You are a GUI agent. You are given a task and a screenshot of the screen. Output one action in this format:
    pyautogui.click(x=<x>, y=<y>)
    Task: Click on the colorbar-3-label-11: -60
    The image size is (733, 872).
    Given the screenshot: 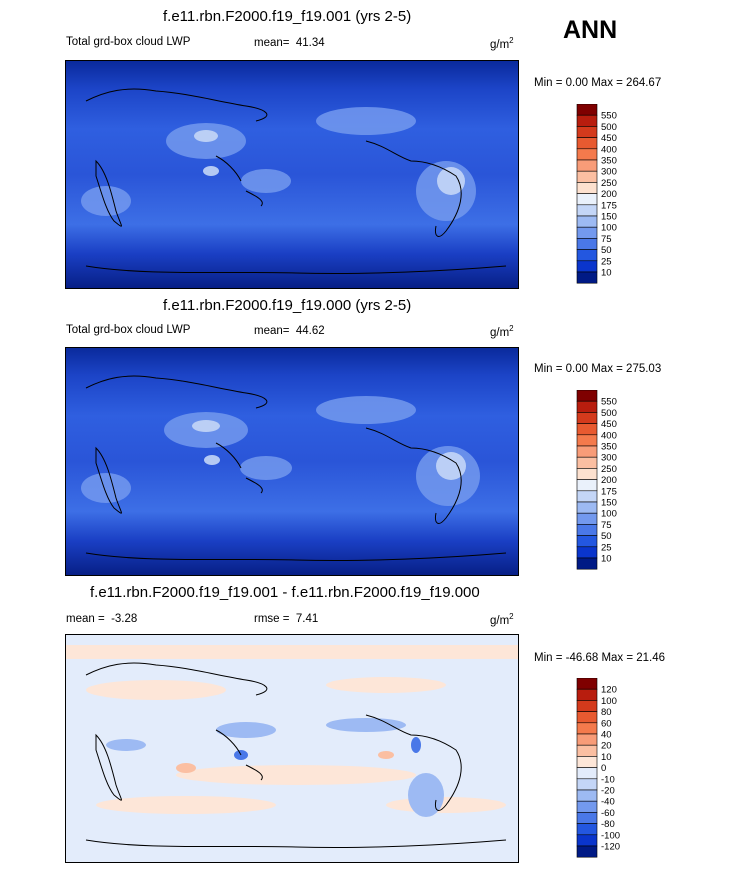 What is the action you would take?
    pyautogui.click(x=608, y=813)
    